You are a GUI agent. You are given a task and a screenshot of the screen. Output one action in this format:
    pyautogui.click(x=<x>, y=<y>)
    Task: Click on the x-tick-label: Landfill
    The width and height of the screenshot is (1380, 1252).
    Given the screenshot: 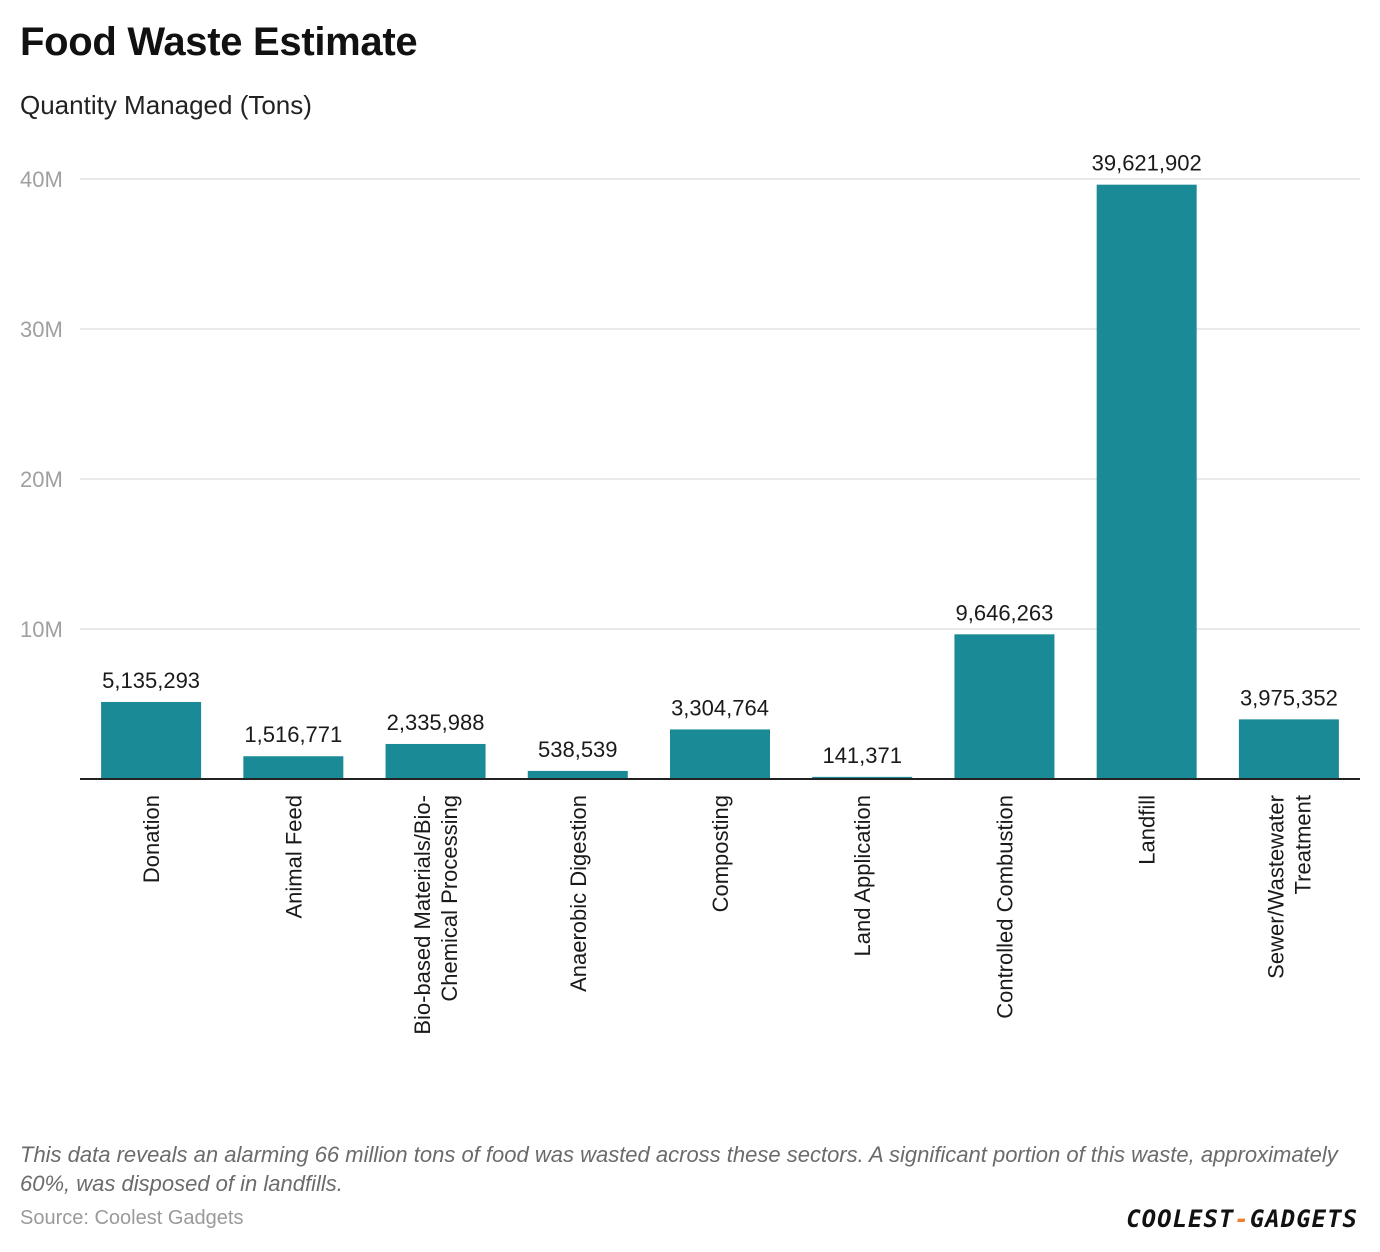 What is the action you would take?
    pyautogui.click(x=1147, y=830)
    